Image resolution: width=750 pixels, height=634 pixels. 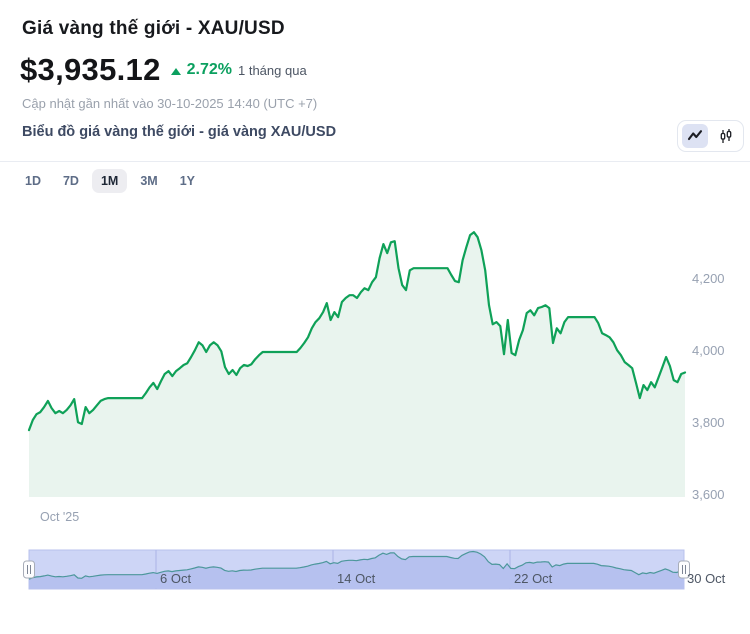 I want to click on navigator-left-handle, so click(x=29, y=569).